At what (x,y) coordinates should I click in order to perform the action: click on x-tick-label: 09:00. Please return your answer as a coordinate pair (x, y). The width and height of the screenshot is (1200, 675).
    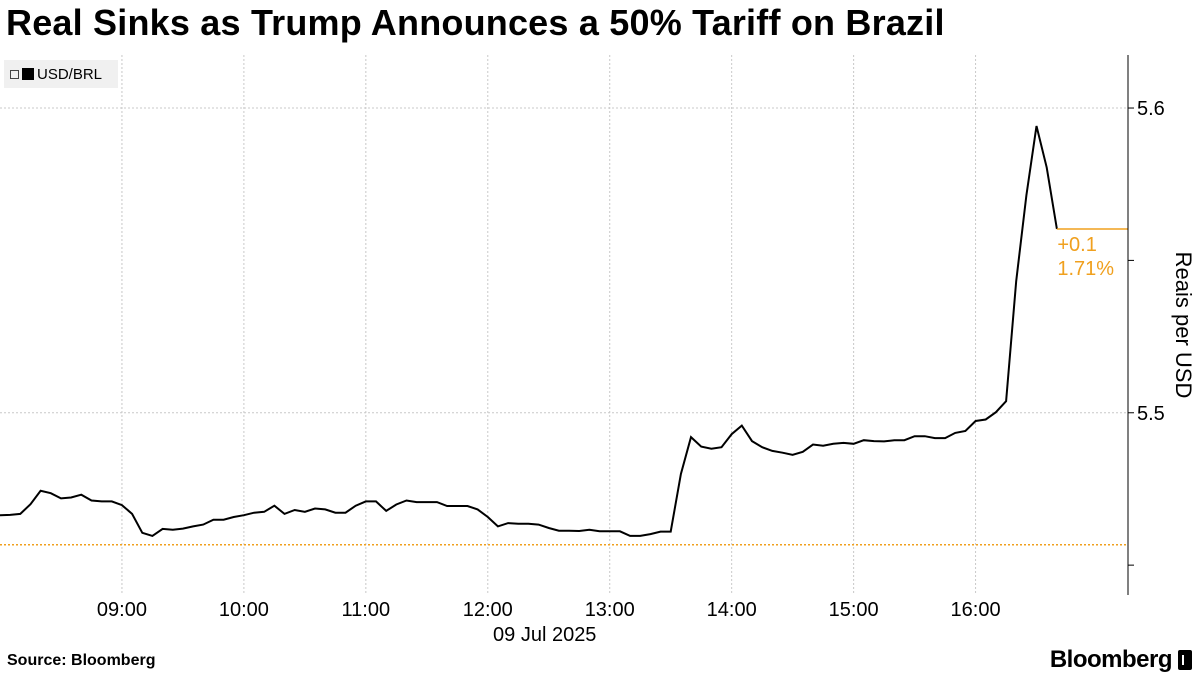
    Looking at the image, I should click on (122, 610).